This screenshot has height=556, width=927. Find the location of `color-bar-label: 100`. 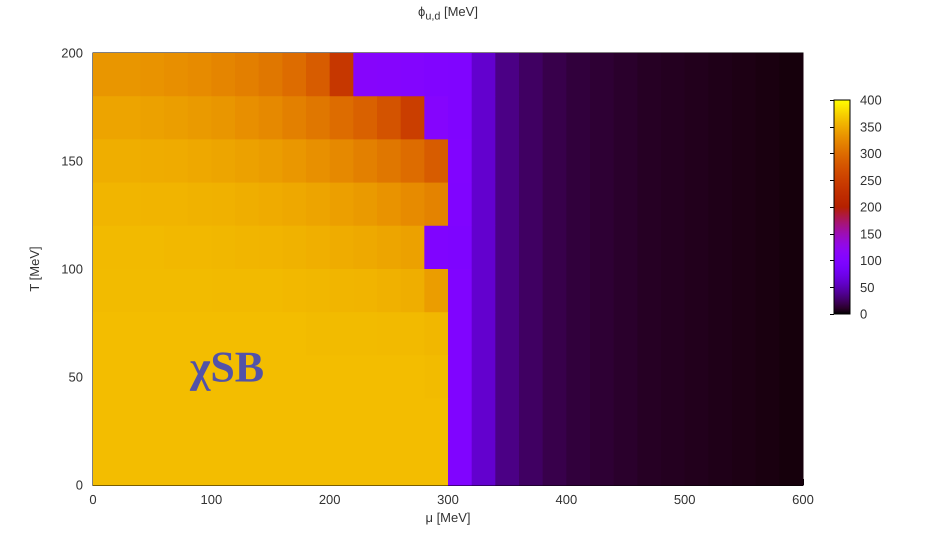

color-bar-label: 100 is located at coordinates (871, 260).